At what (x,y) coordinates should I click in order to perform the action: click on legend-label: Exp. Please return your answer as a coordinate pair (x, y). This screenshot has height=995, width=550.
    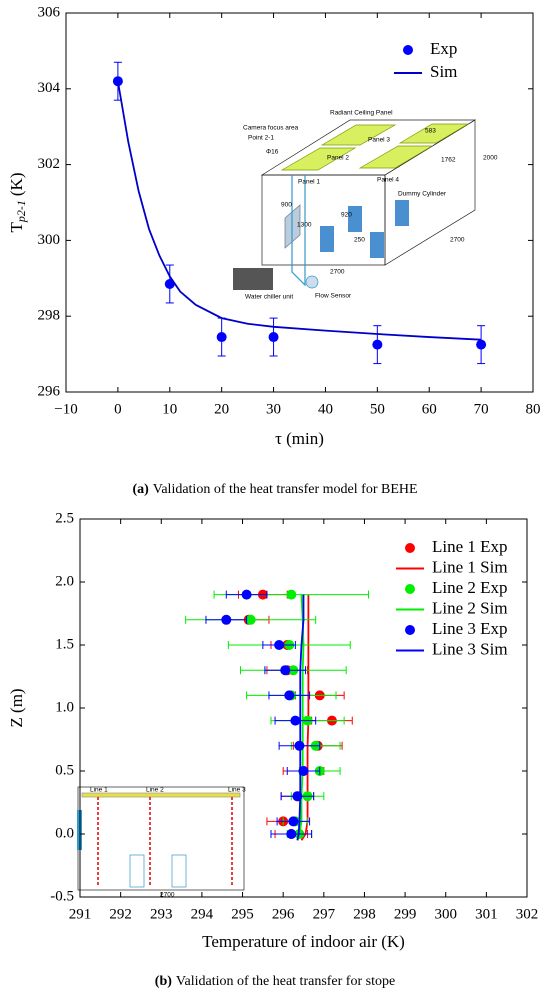
    Looking at the image, I should click on (443, 48).